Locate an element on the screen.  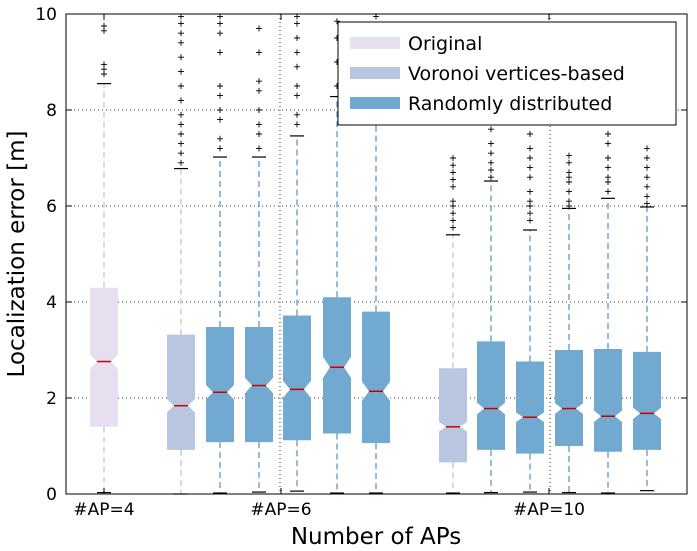
legend-label-voronoi: Voronoi vertices-based is located at coordinates (516, 74).